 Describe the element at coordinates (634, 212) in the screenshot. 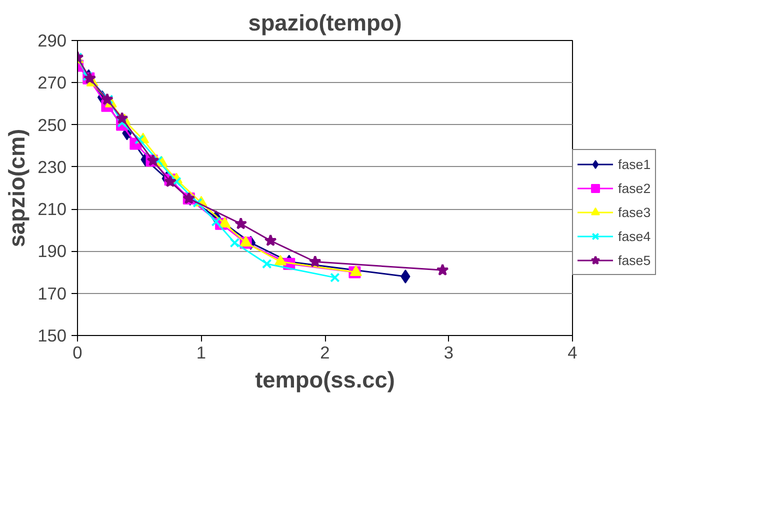

I see `legend-label: fase3` at that location.